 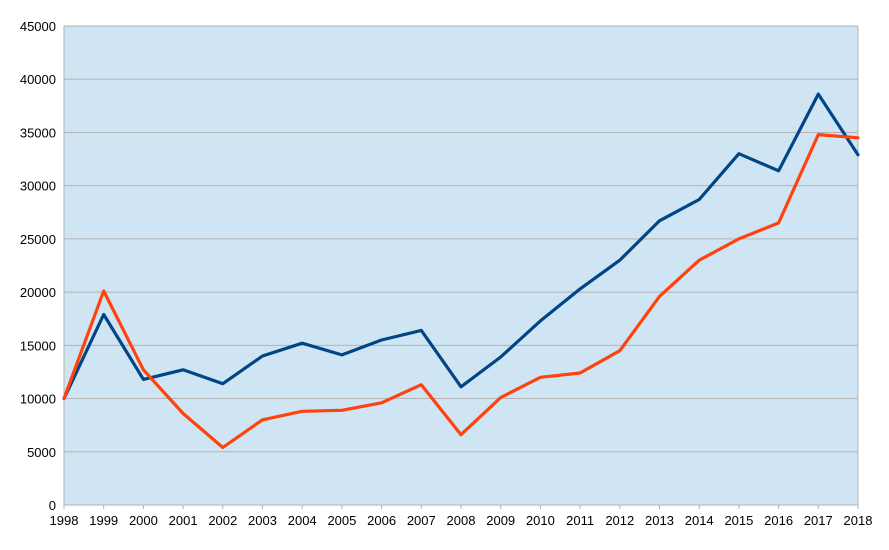 I want to click on x-tick-label: 2003, so click(x=262, y=520).